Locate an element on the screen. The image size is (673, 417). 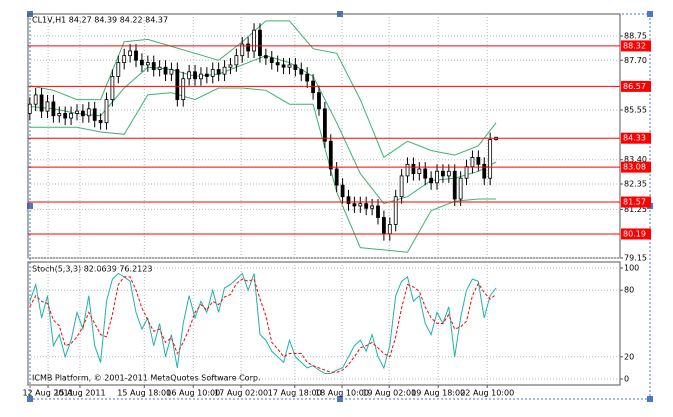
level-label: 83.08 is located at coordinates (634, 167).